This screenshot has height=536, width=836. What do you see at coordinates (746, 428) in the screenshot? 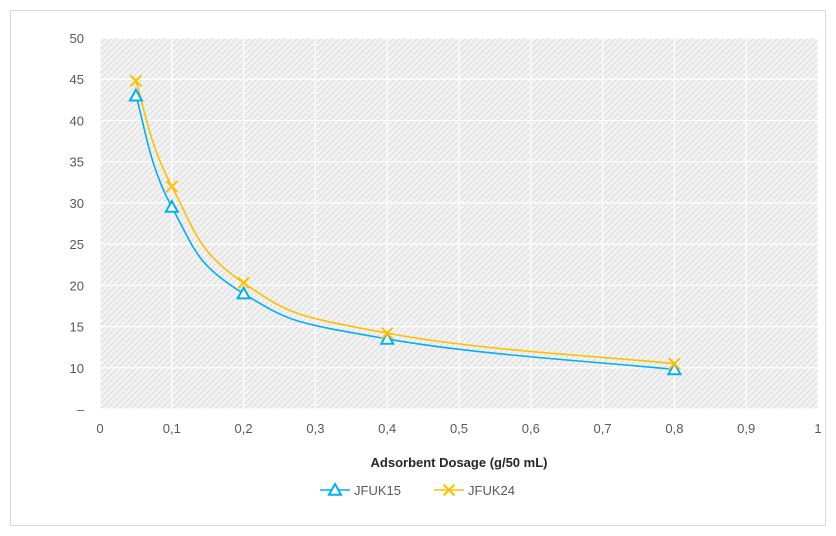
I see `x-tick-label: 0,9` at bounding box center [746, 428].